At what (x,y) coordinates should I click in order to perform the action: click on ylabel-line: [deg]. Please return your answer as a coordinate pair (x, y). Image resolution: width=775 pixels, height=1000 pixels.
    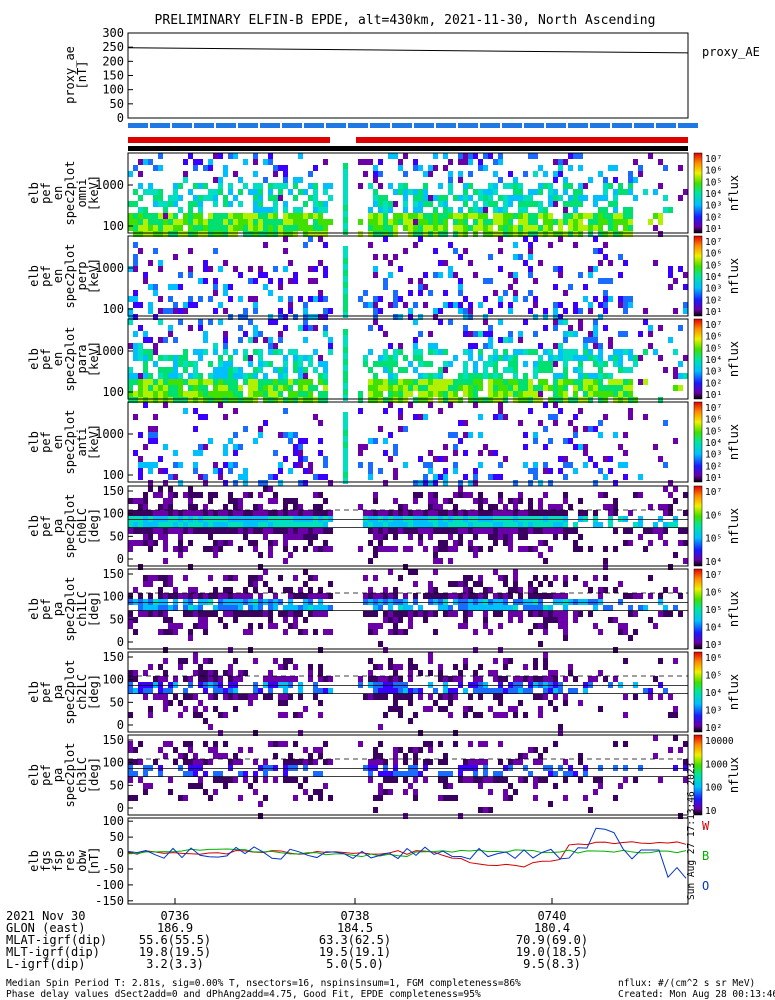
    Looking at the image, I should click on (94, 692).